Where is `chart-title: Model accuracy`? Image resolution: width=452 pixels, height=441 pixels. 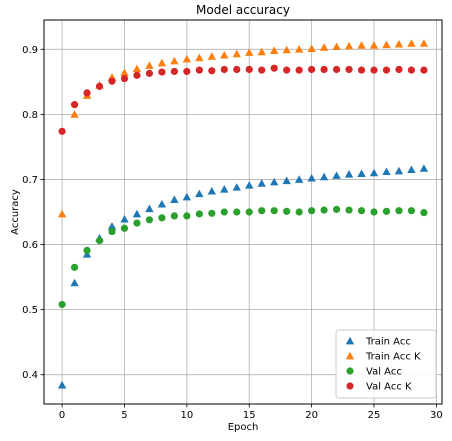
chart-title: Model accuracy is located at coordinates (243, 10).